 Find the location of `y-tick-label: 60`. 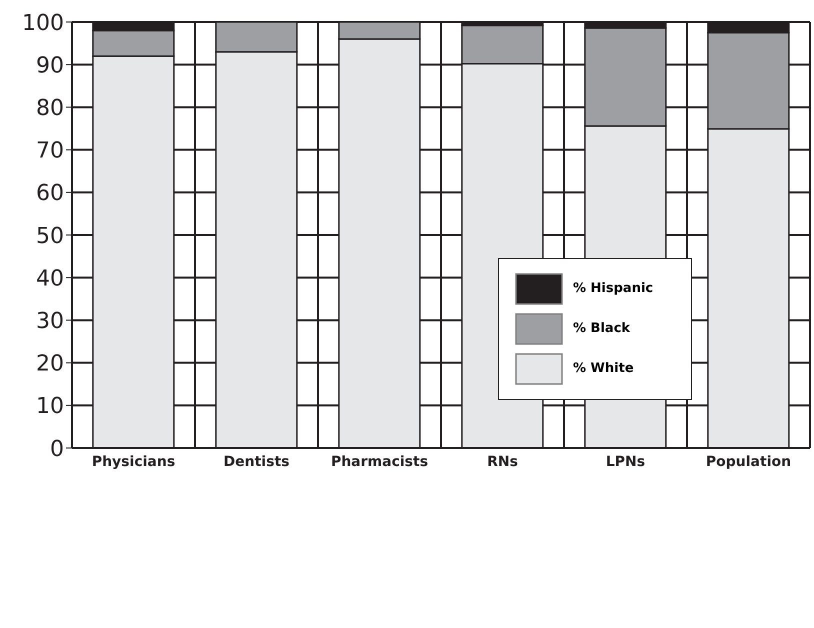

y-tick-label: 60 is located at coordinates (50, 193).